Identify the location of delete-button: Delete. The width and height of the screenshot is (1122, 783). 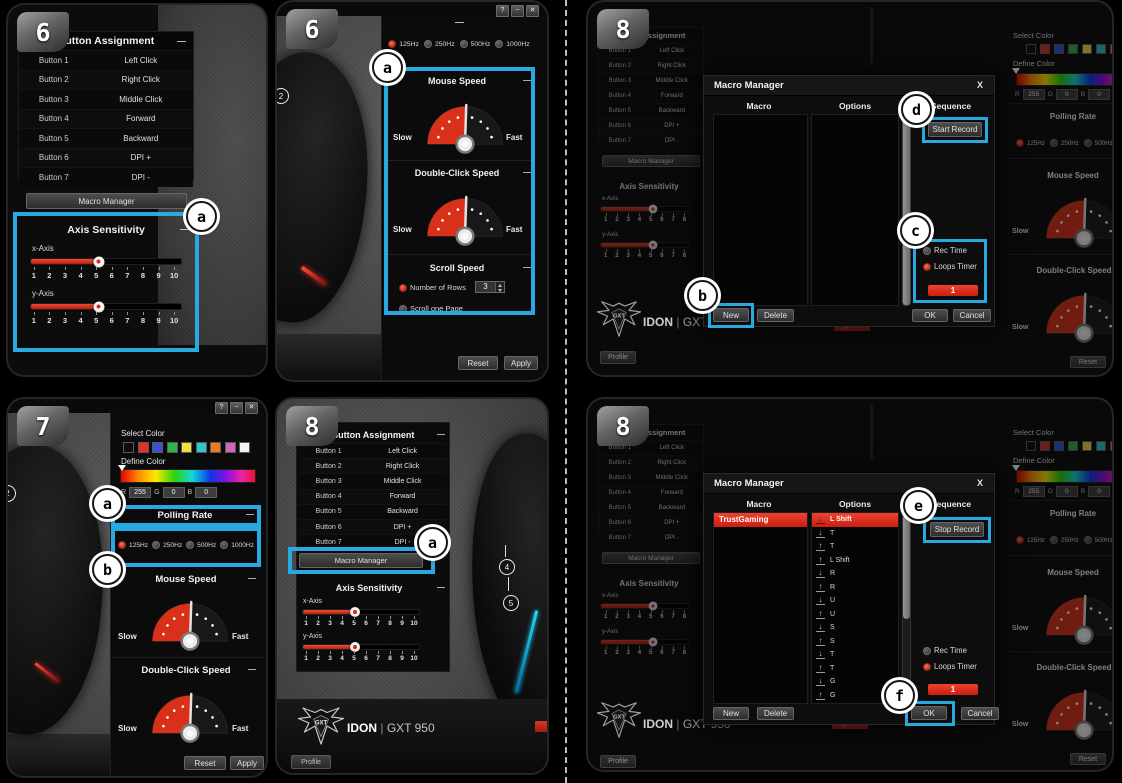
(775, 315).